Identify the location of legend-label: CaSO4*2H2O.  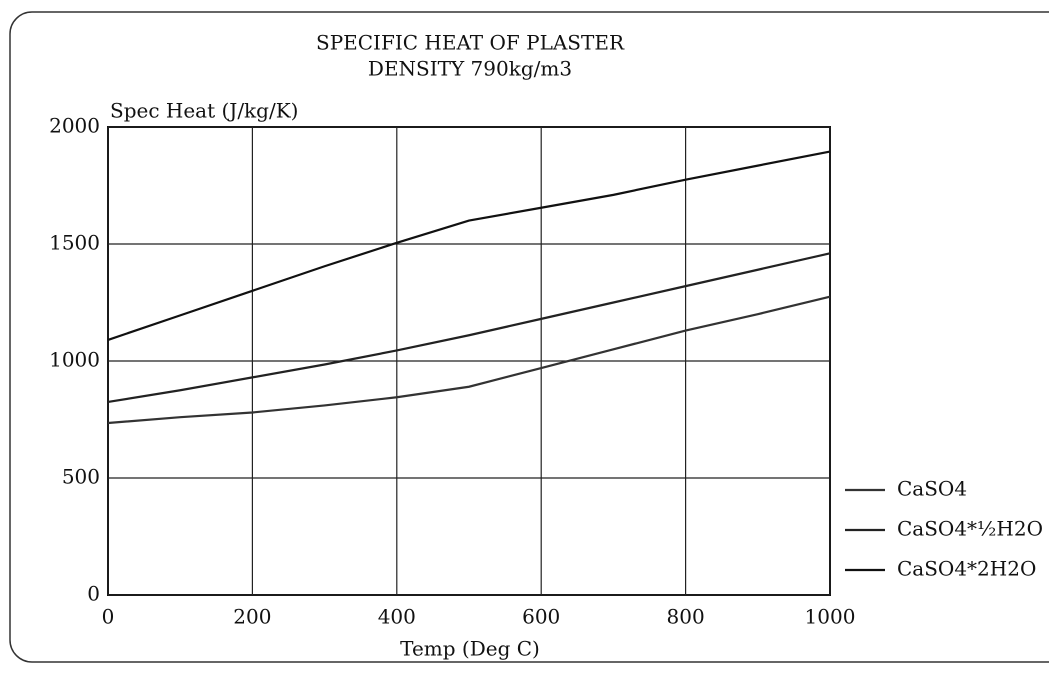
(966, 569).